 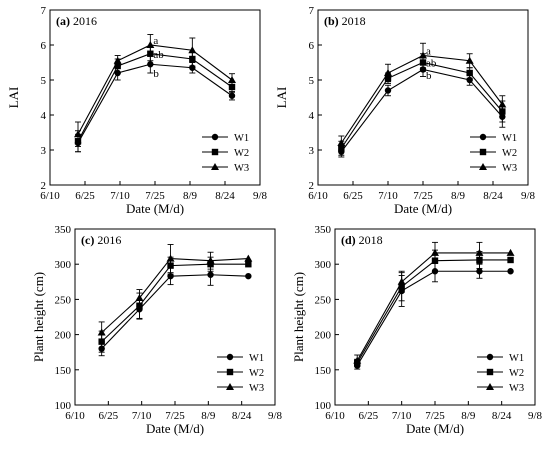 What do you see at coordinates (63, 21) in the screenshot?
I see `panel-label: (a)` at bounding box center [63, 21].